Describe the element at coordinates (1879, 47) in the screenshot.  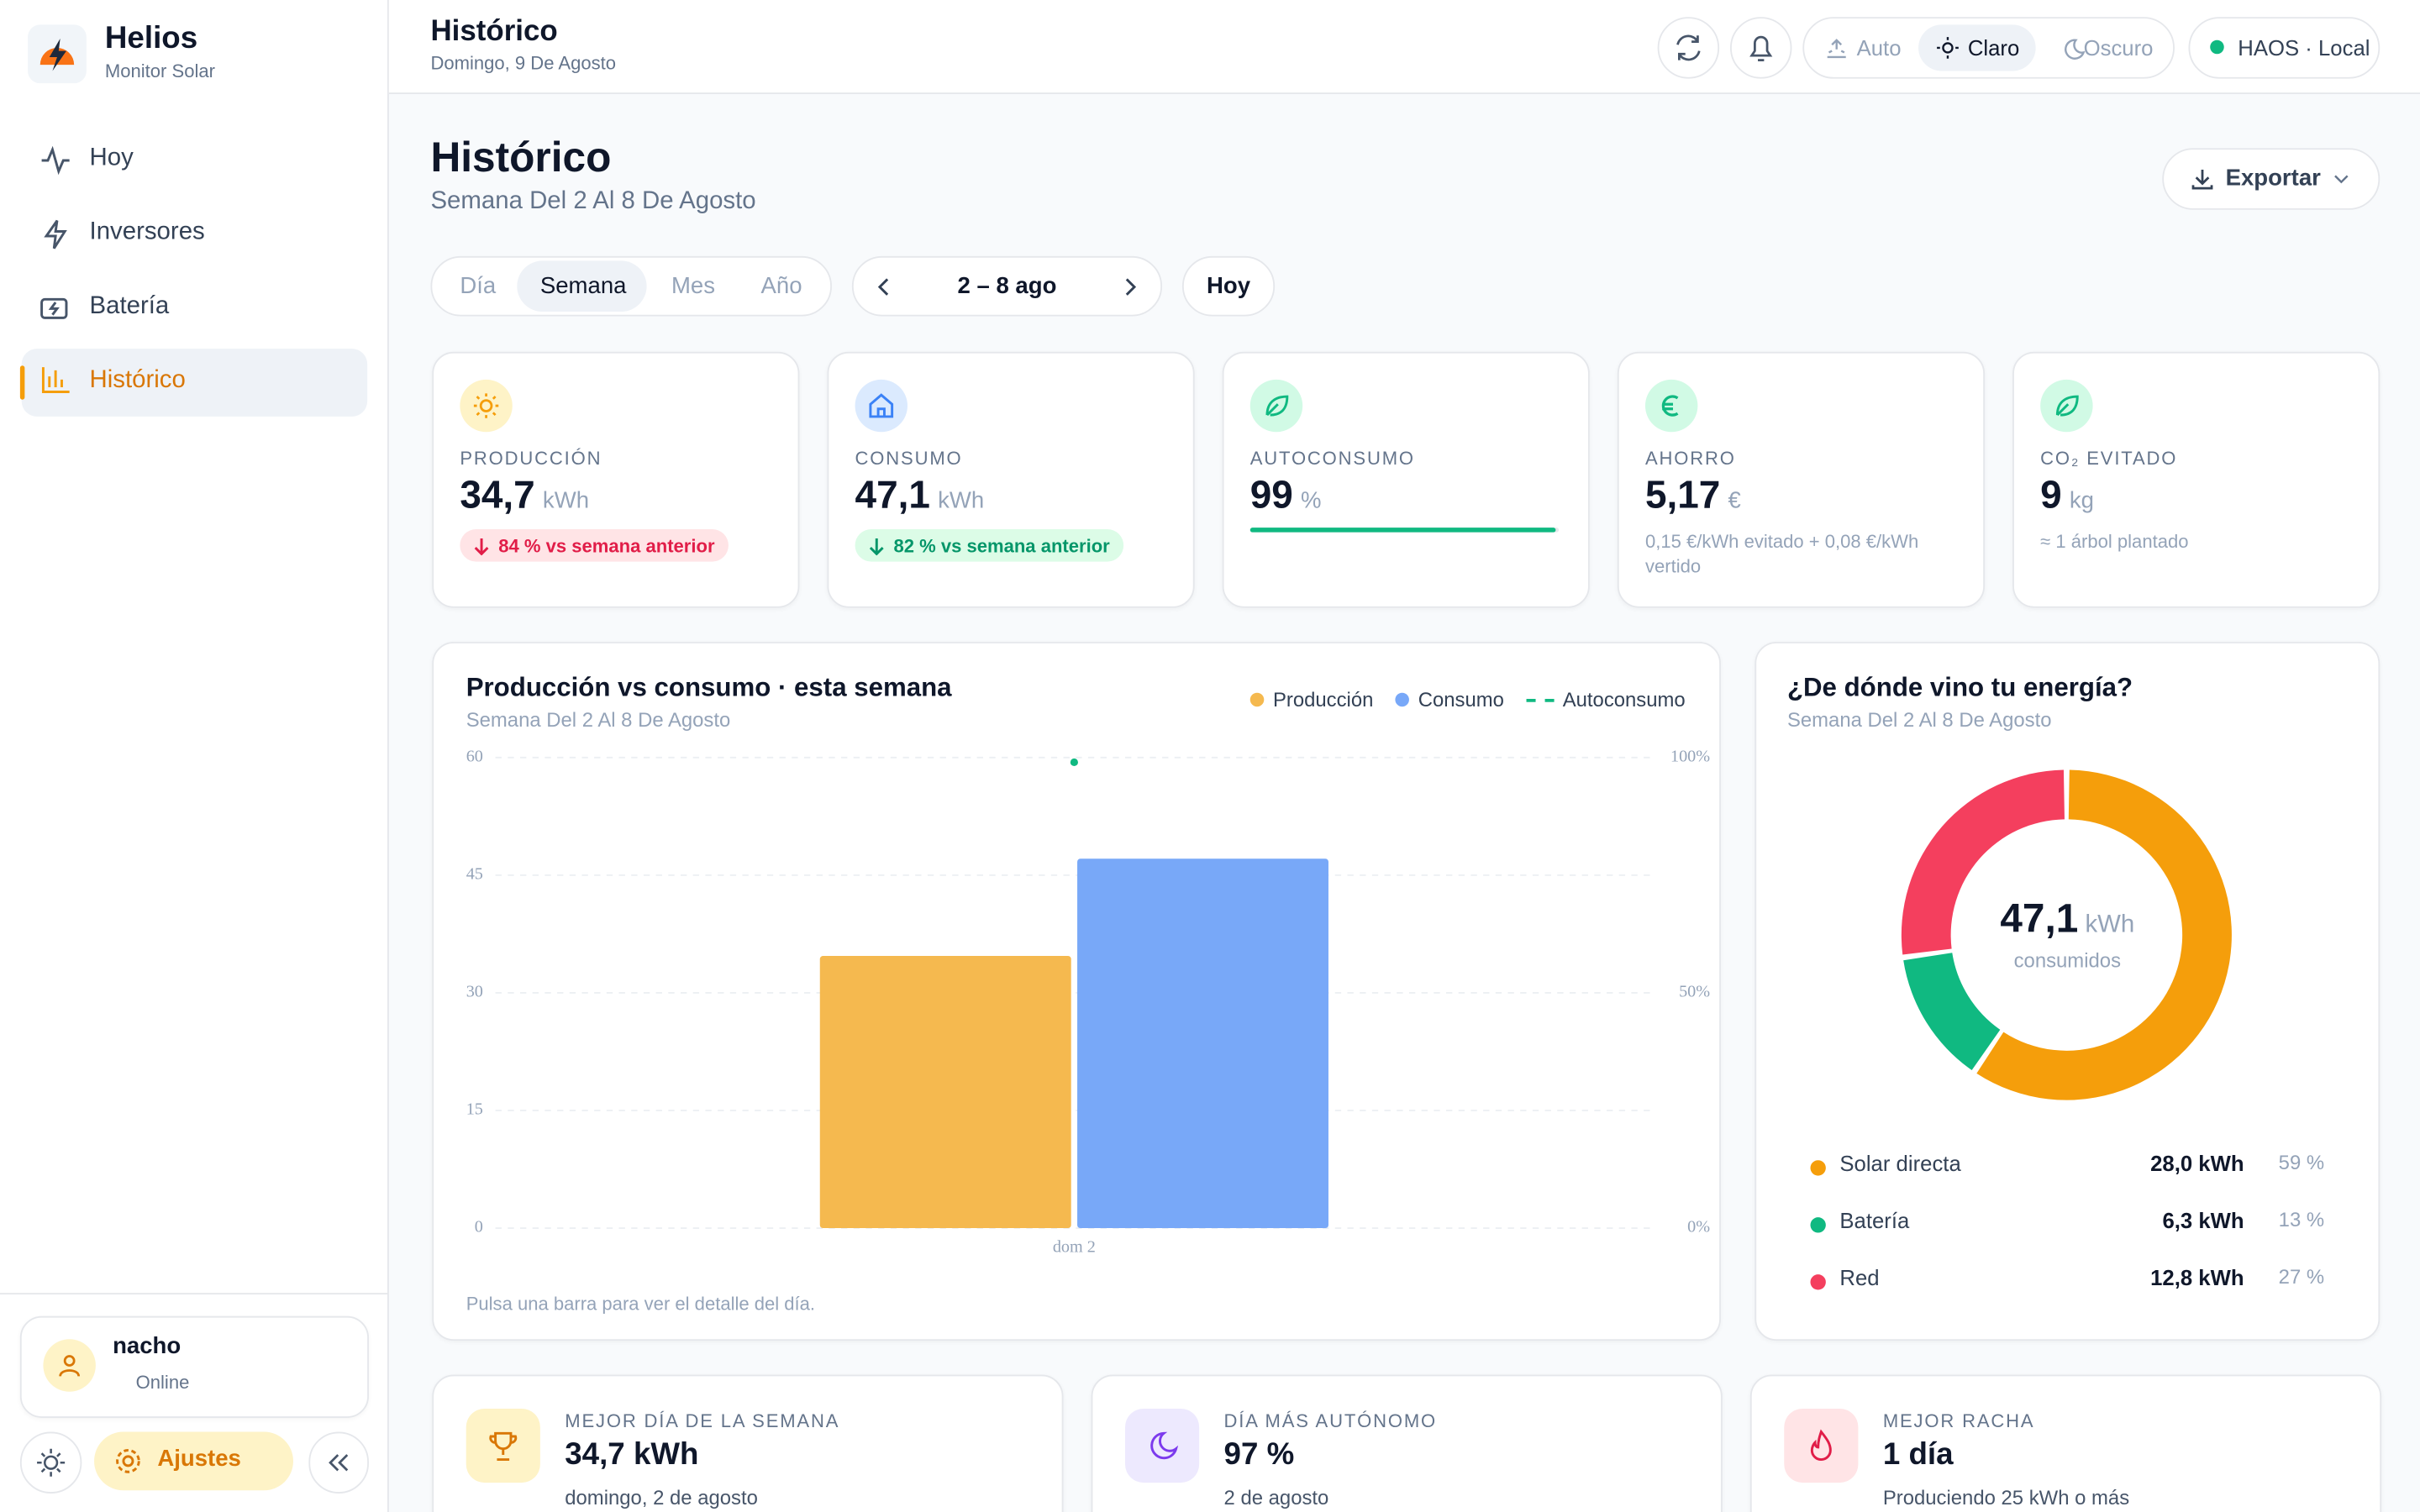
I see `theme-option: Auto` at that location.